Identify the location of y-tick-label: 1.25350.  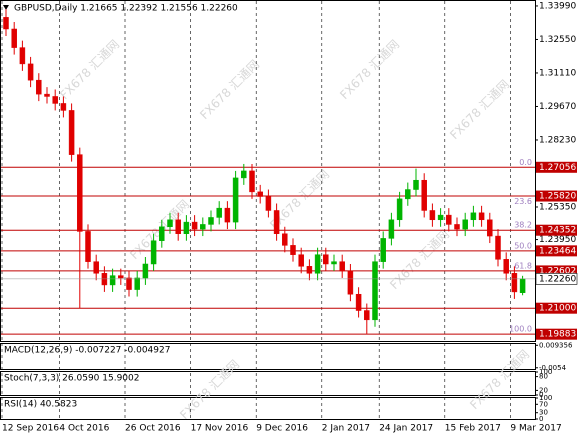
(557, 207).